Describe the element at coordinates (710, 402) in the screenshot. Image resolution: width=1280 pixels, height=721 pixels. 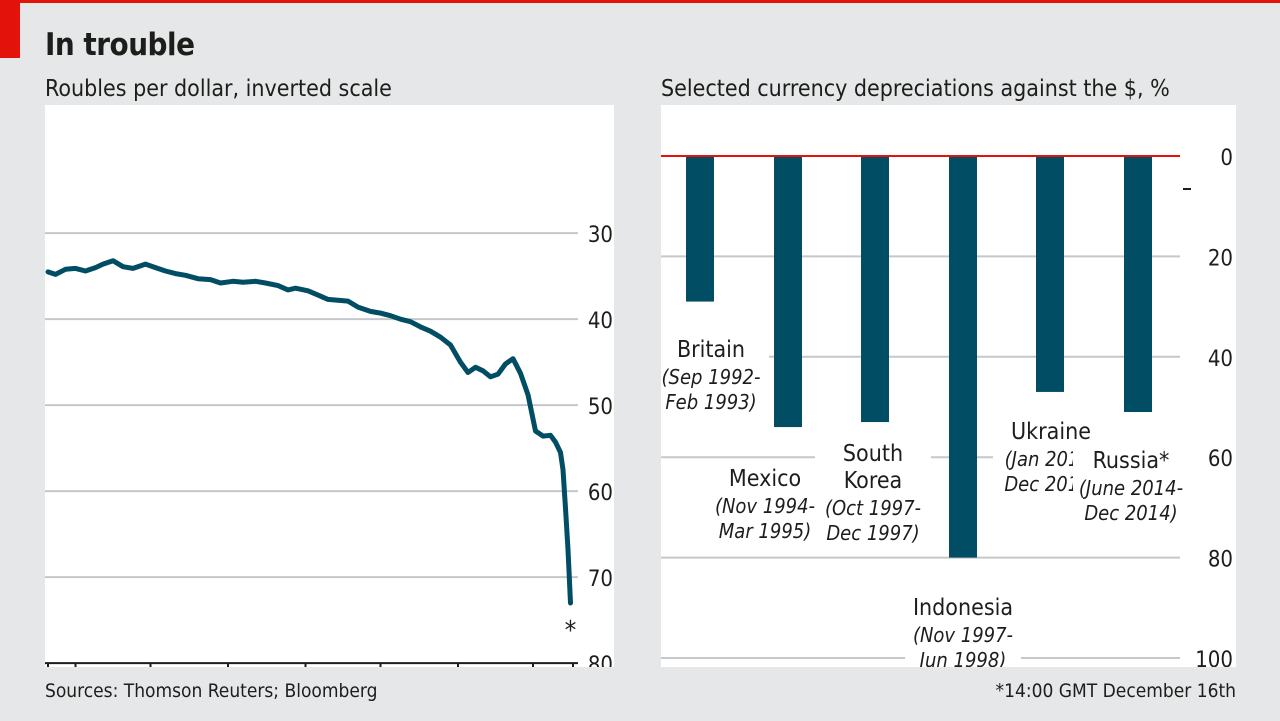
I see `bar-period-label: Feb 1993)` at that location.